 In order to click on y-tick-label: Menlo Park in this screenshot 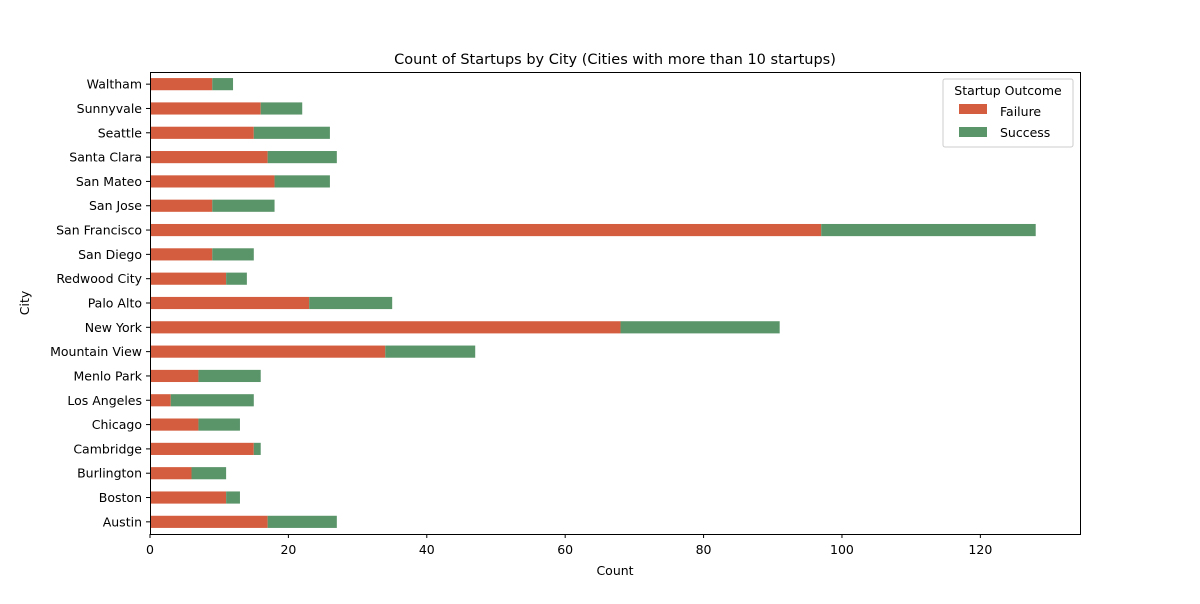, I will do `click(107, 375)`.